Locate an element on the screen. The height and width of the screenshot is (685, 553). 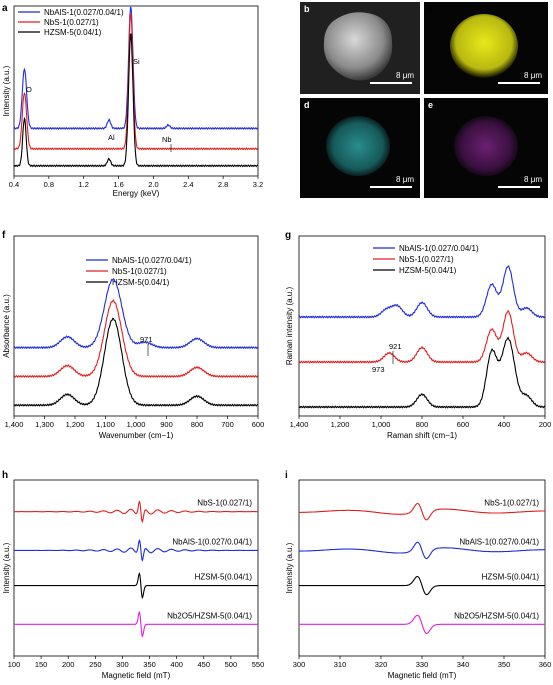
panel-e-label: e is located at coordinates (431, 105).